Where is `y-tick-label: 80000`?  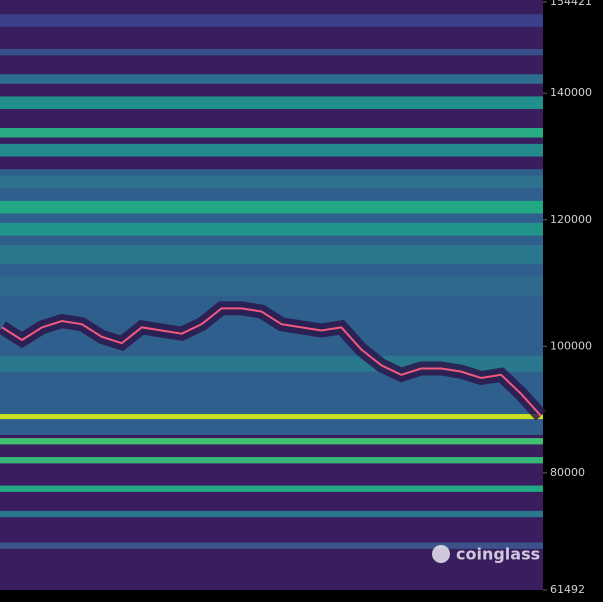 y-tick-label: 80000 is located at coordinates (567, 472).